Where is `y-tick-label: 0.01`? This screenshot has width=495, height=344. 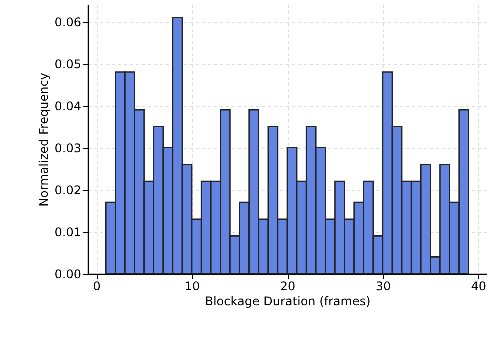
y-tick-label: 0.01 is located at coordinates (68, 232).